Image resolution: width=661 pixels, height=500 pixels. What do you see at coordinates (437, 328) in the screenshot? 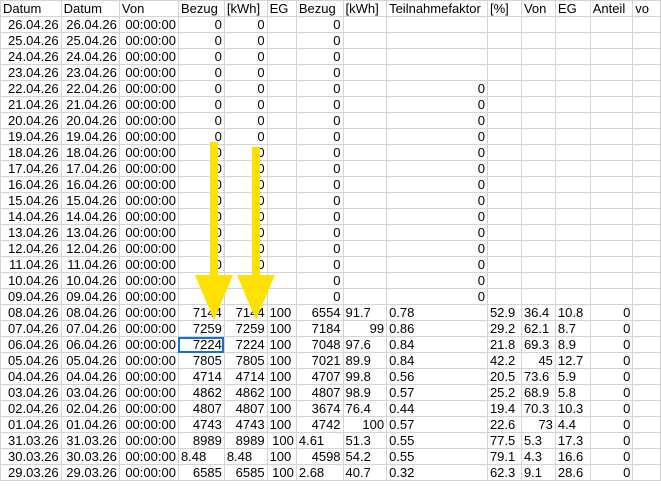
I see `cell: 0.86` at bounding box center [437, 328].